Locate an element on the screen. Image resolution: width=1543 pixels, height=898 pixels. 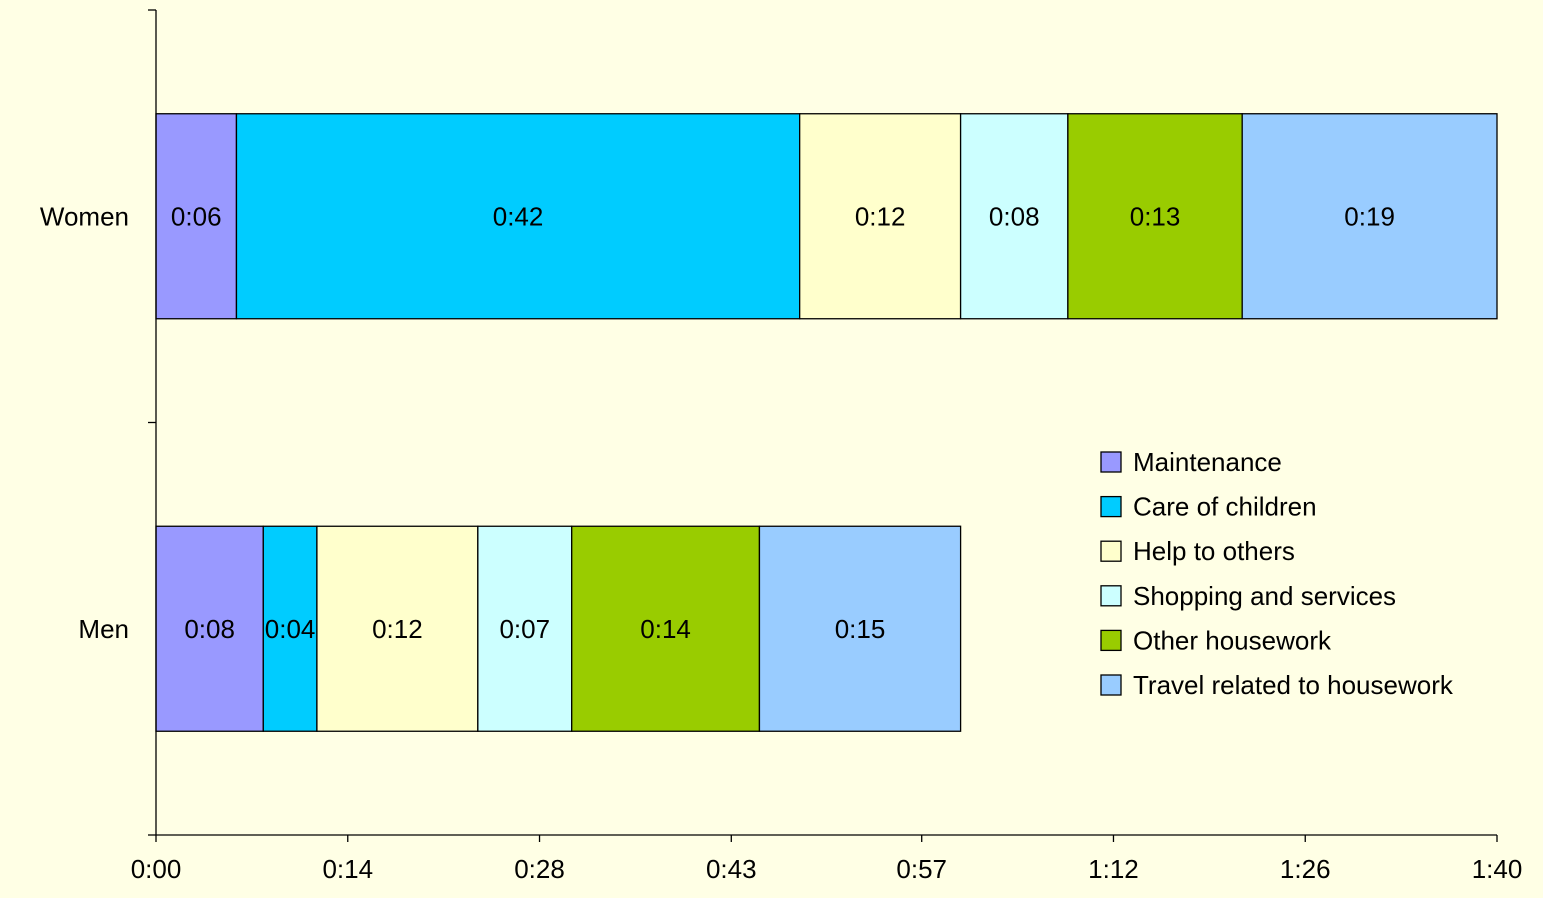
bar-women-care-of-children is located at coordinates (518, 216).